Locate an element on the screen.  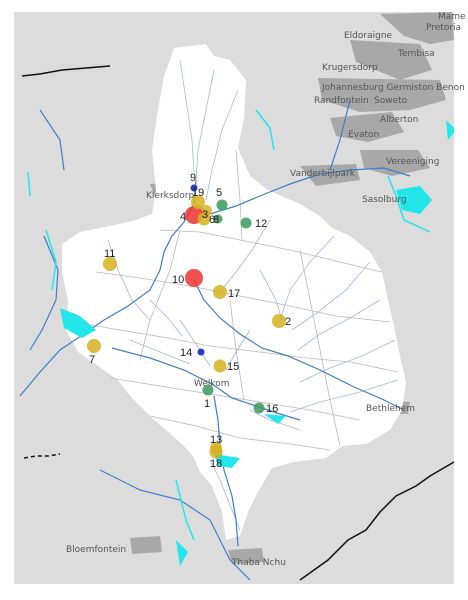
place-label-alberton: Alberton is located at coordinates (399, 120).